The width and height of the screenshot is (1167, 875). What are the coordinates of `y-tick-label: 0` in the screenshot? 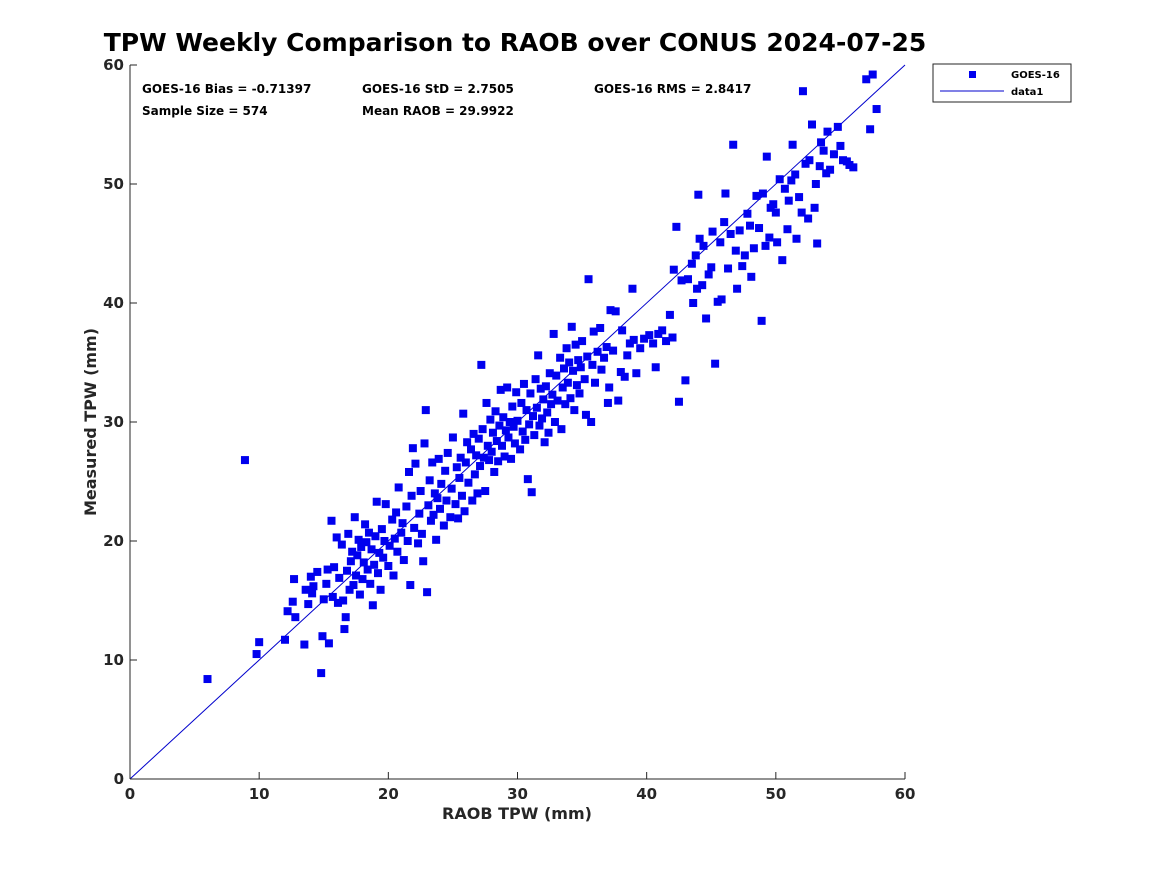 It's located at (119, 779).